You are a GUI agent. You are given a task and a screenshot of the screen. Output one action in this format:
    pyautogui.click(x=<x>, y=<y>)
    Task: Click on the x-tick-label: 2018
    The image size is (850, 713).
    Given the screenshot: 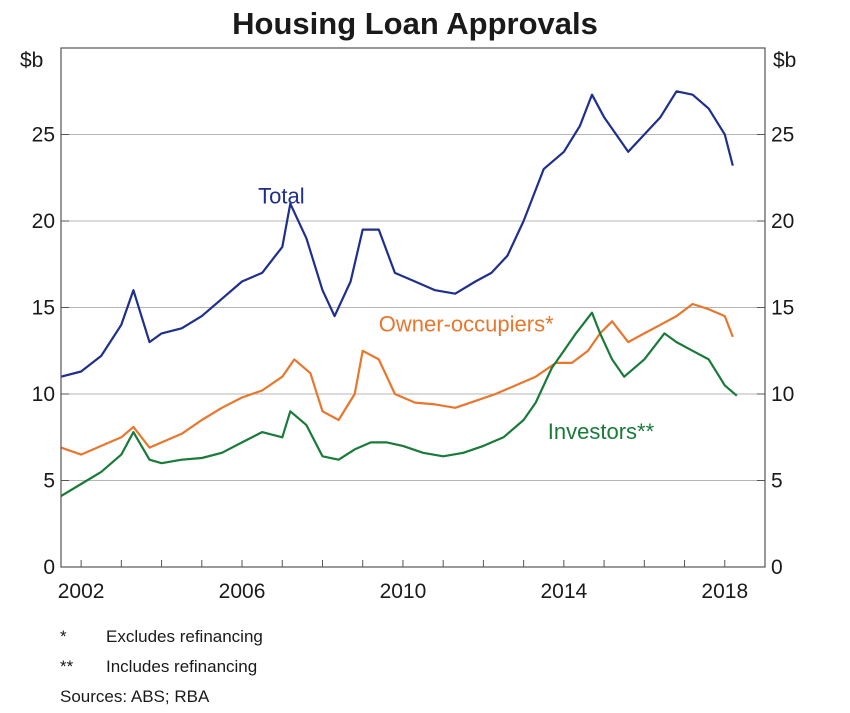 What is the action you would take?
    pyautogui.click(x=724, y=591)
    